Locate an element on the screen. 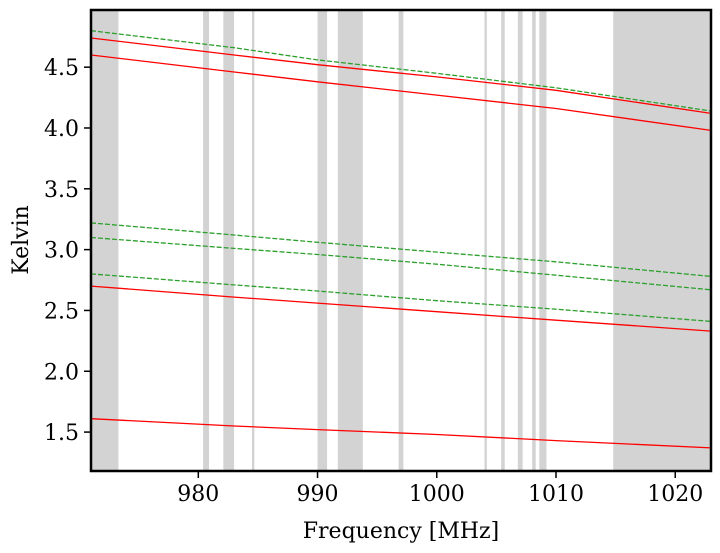  x-axis-label: Frequency [MHz] is located at coordinates (401, 531).